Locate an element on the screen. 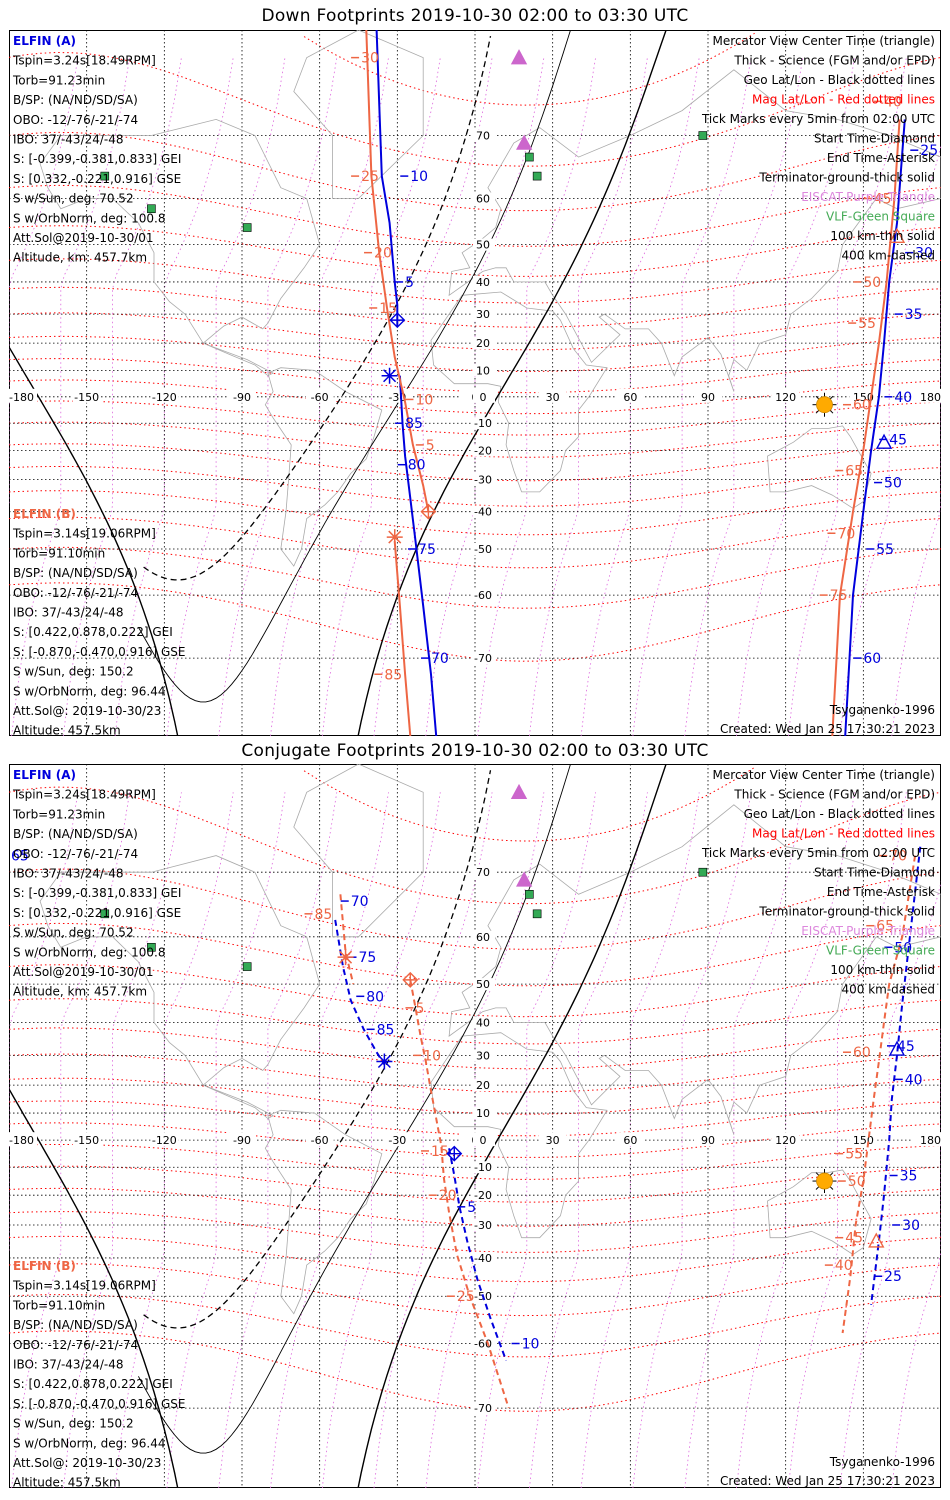 Image resolution: width=950 pixels, height=1500 pixels. y-tick-label: -60 is located at coordinates (483, 595).